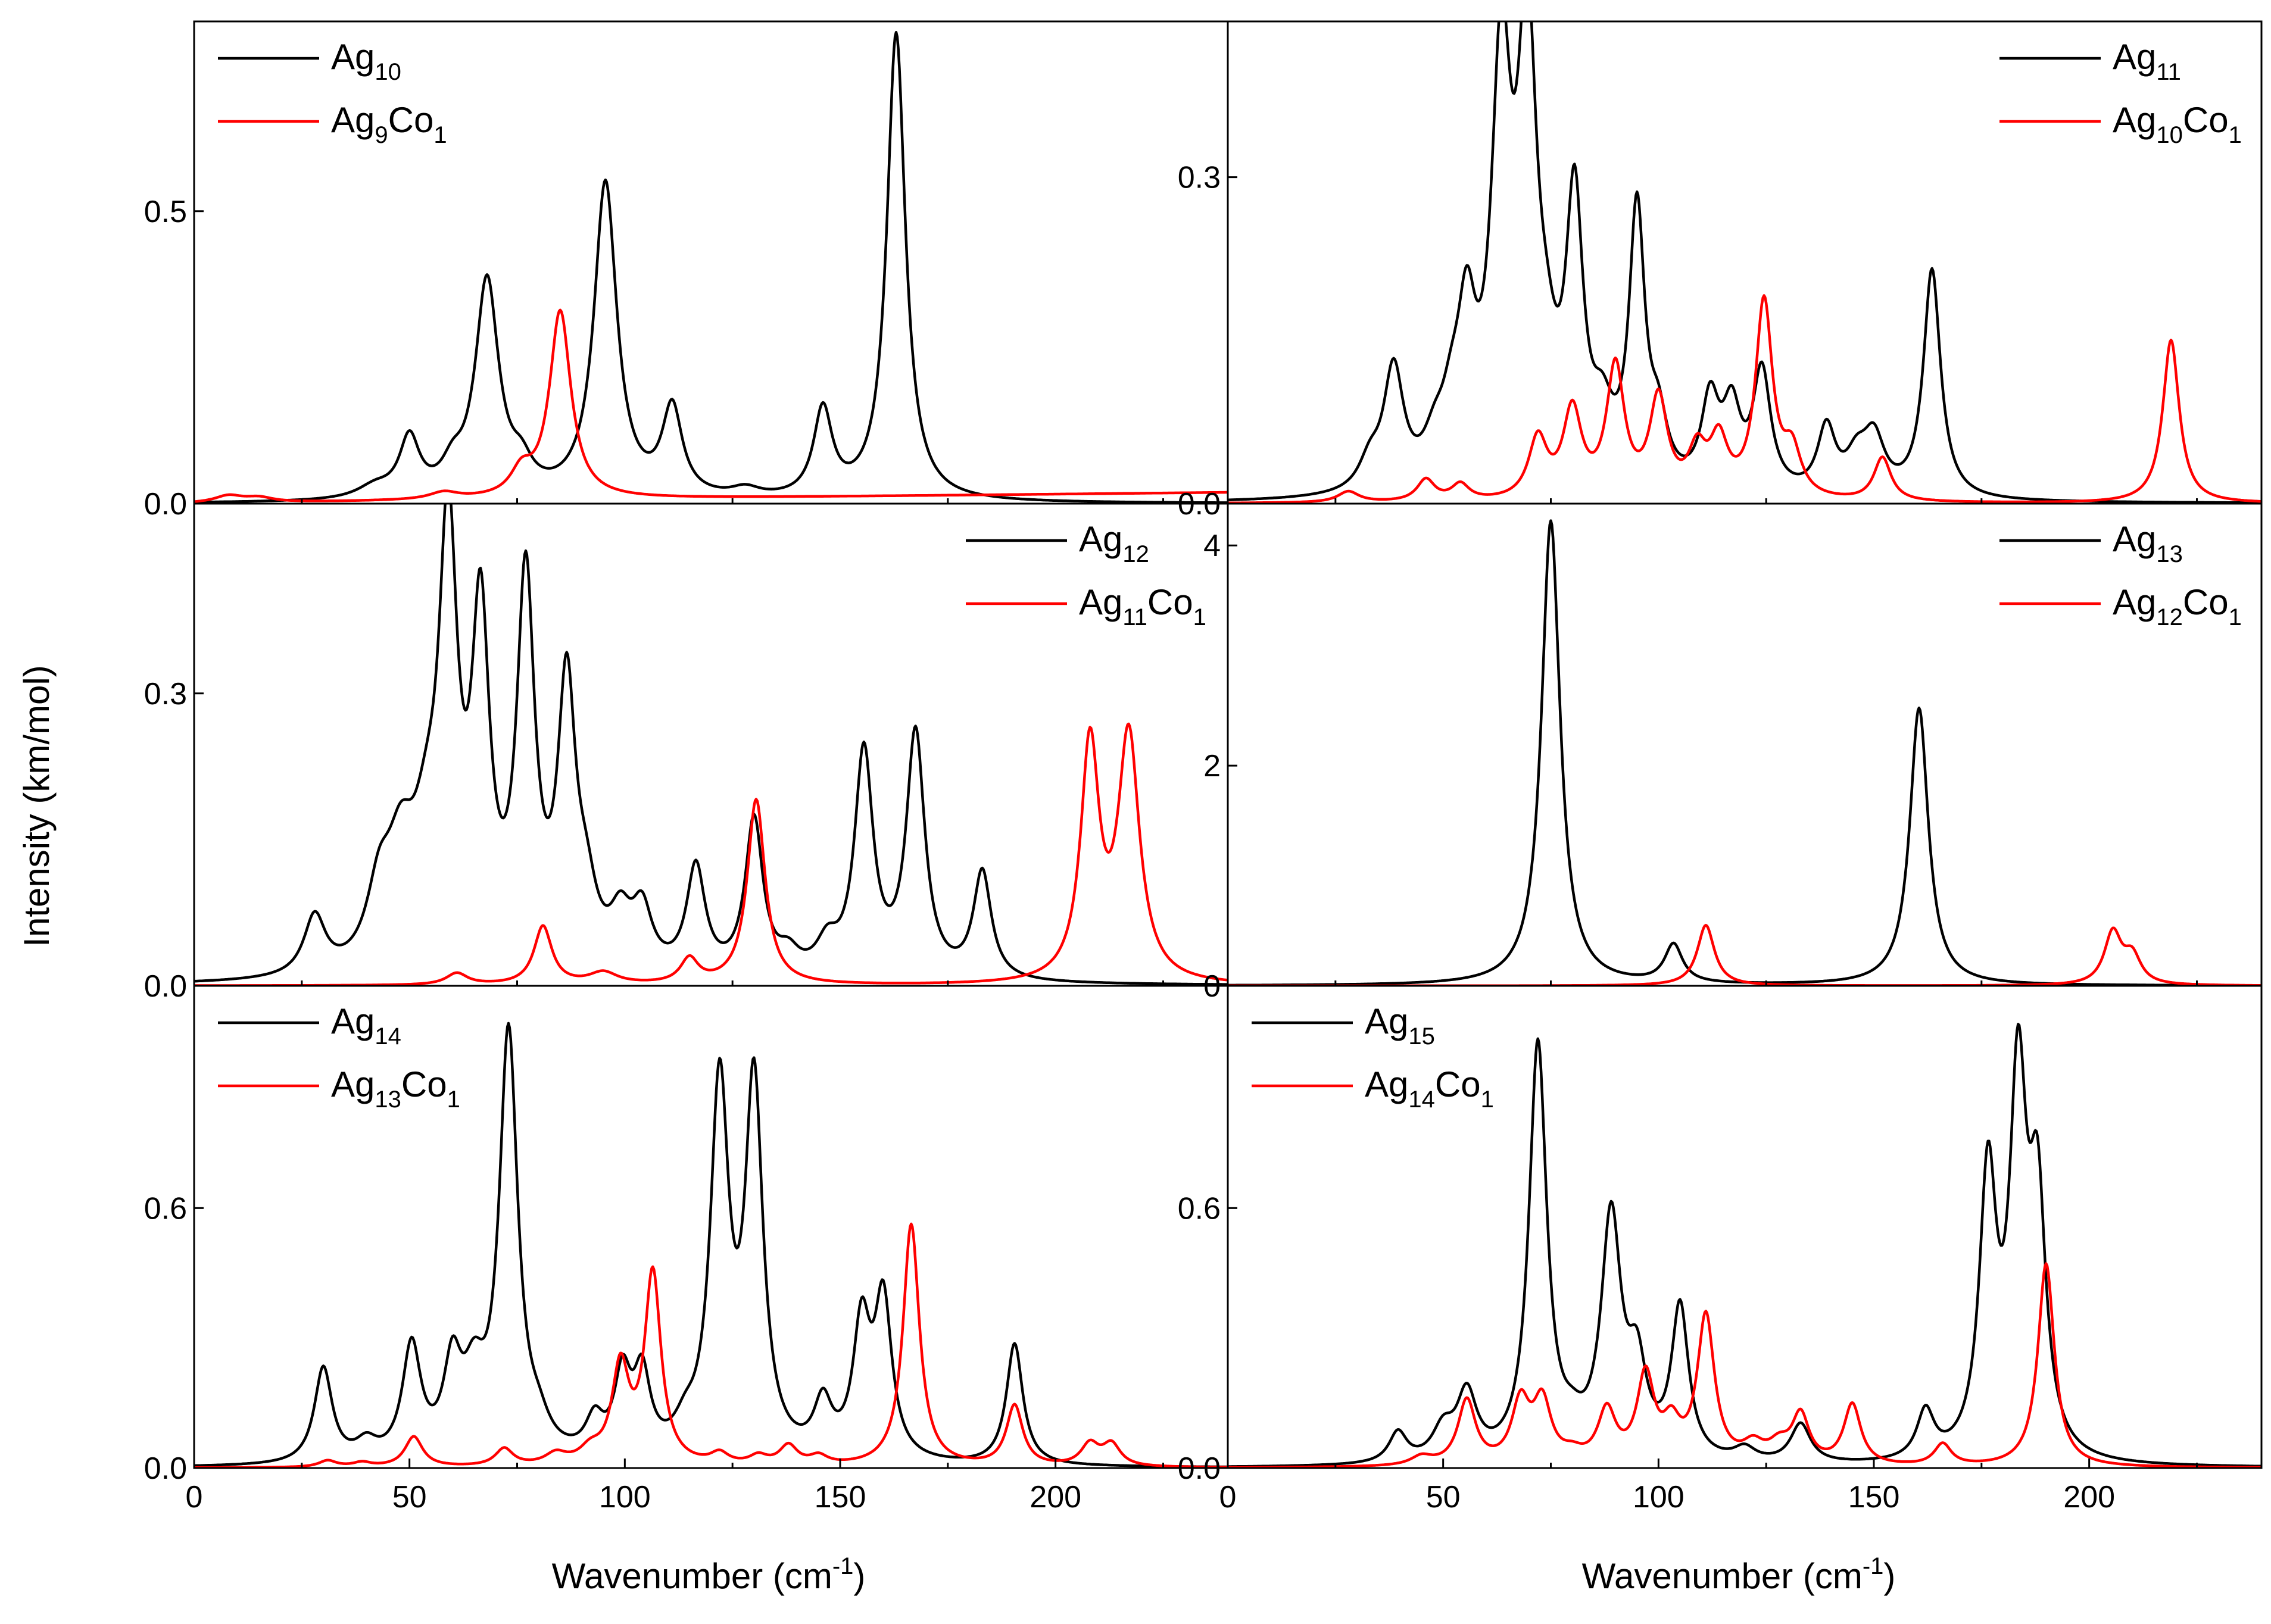 This screenshot has width=2271, height=1624. Describe the element at coordinates (1744, 399) in the screenshot. I see `series-line-ag10co1` at that location.